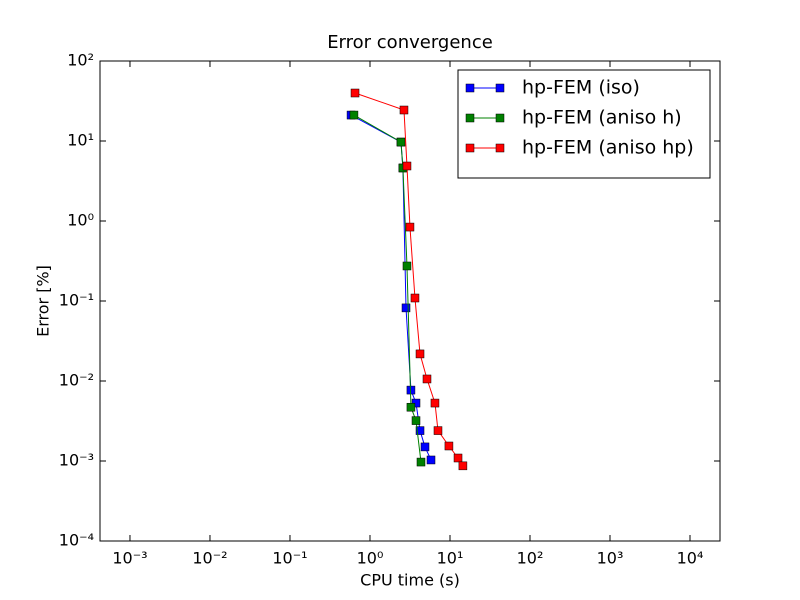 The width and height of the screenshot is (800, 600). I want to click on y-tick-label: 10⁻³, so click(76, 460).